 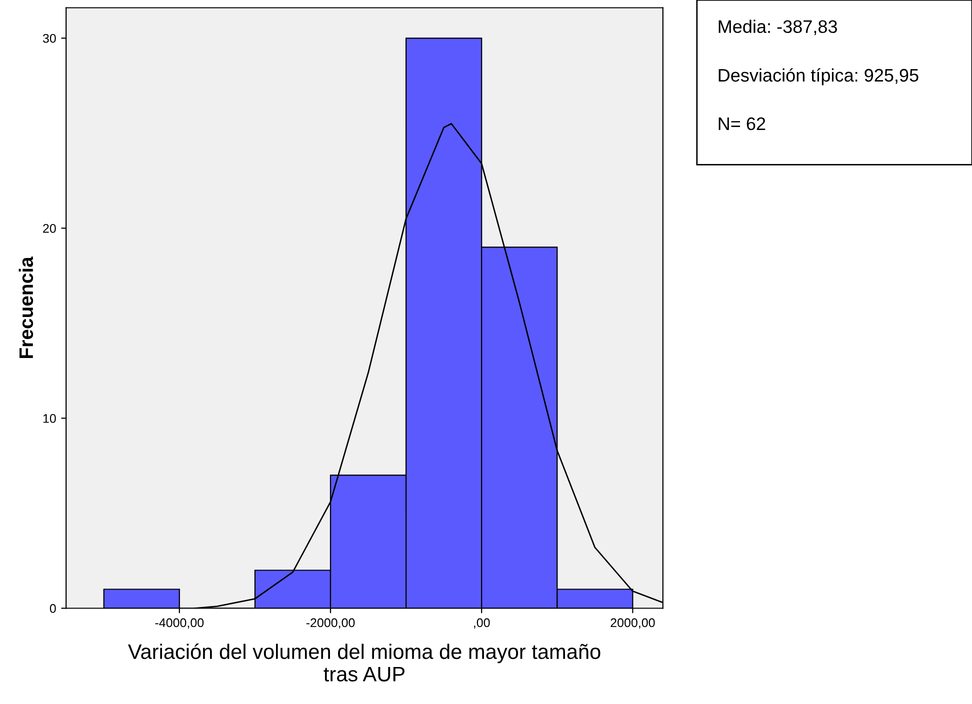 What do you see at coordinates (742, 123) in the screenshot?
I see `text: N= 62` at bounding box center [742, 123].